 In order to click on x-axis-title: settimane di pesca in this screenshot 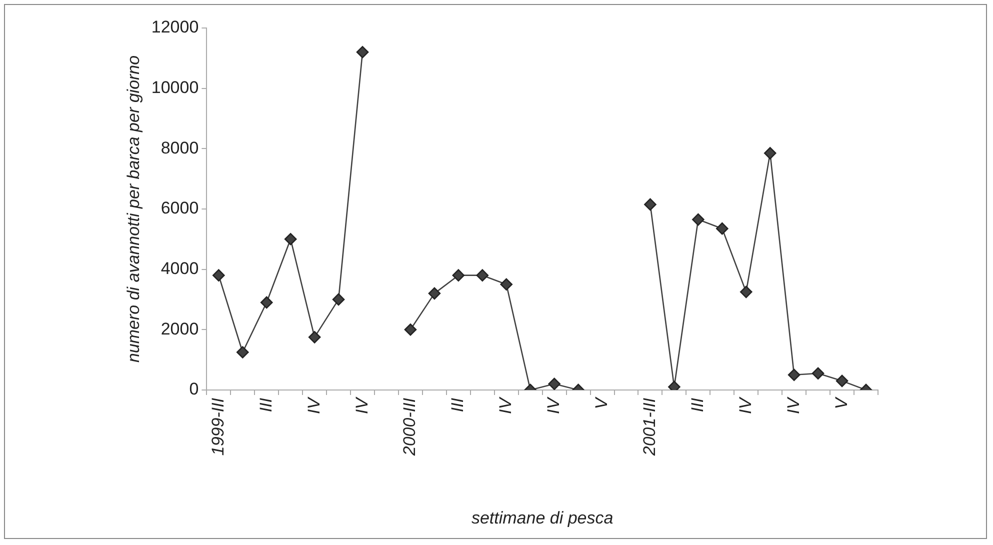, I will do `click(542, 518)`.